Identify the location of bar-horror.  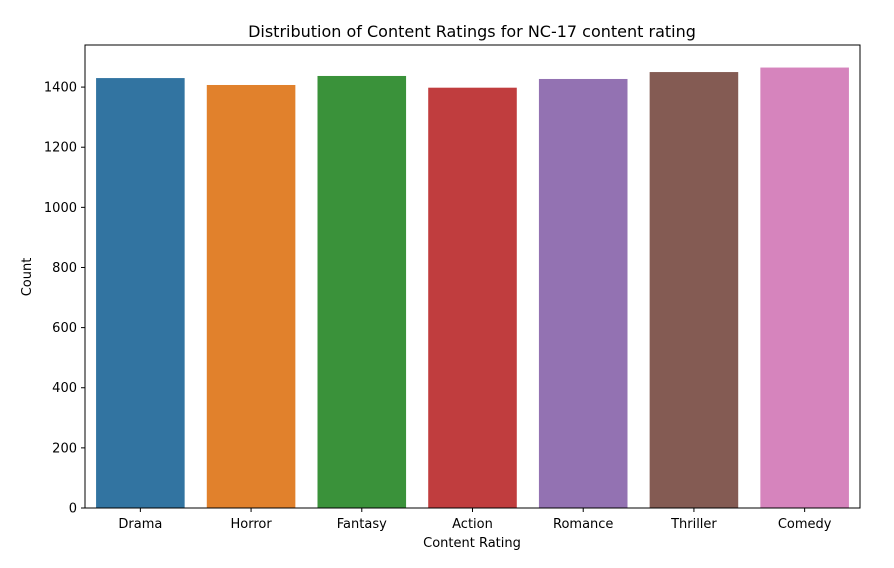
(251, 296).